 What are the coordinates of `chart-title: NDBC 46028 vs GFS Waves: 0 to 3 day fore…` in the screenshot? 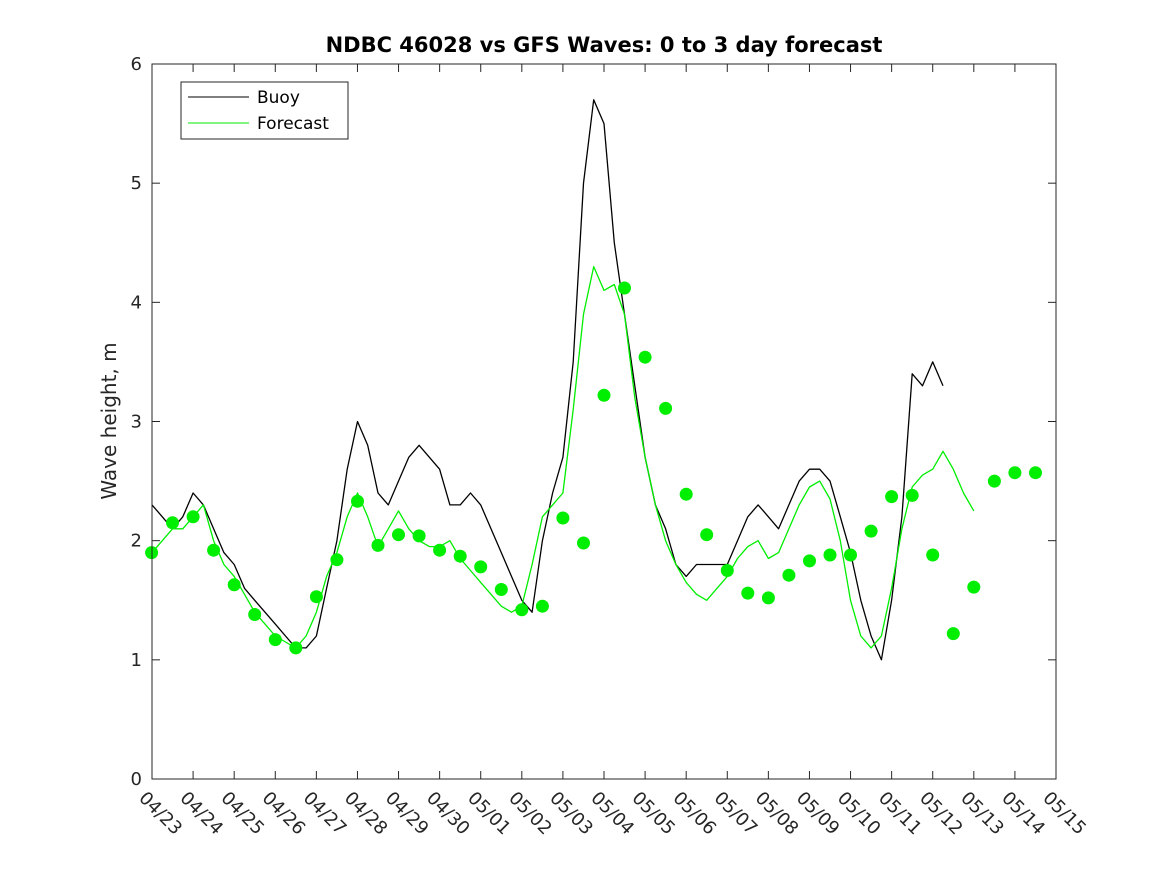 It's located at (604, 45).